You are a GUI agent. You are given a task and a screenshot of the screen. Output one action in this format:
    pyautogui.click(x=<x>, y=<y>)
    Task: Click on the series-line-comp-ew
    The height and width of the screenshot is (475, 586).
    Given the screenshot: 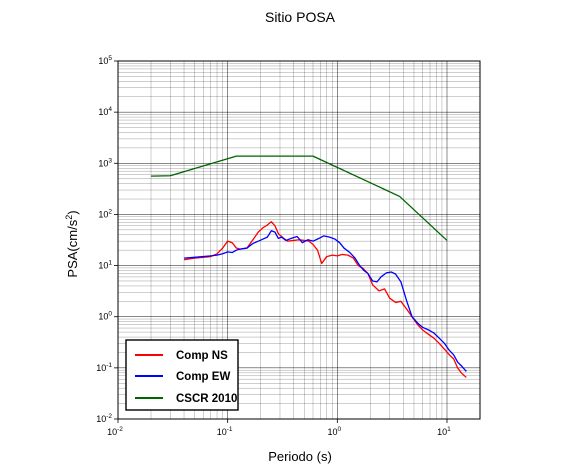 What is the action you would take?
    pyautogui.click(x=325, y=301)
    